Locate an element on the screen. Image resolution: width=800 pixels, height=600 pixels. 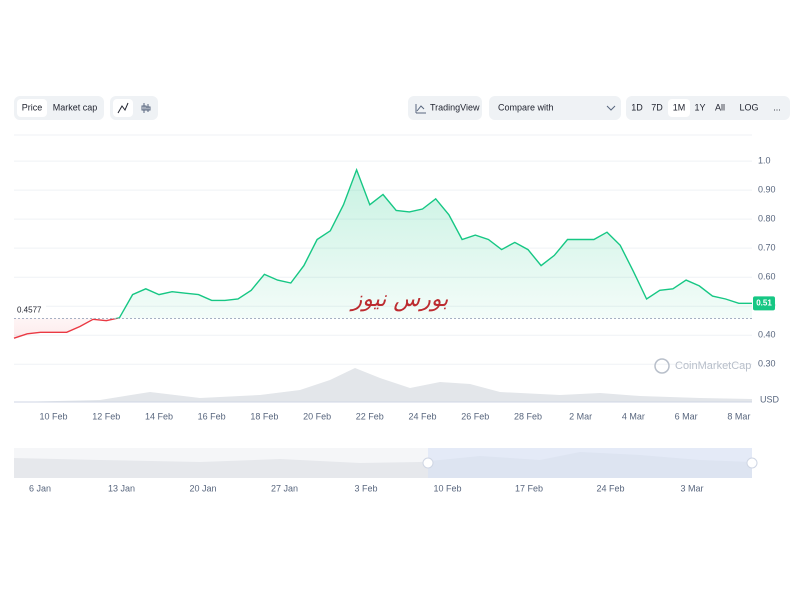
navigator-label: 24 Feb is located at coordinates (610, 488).